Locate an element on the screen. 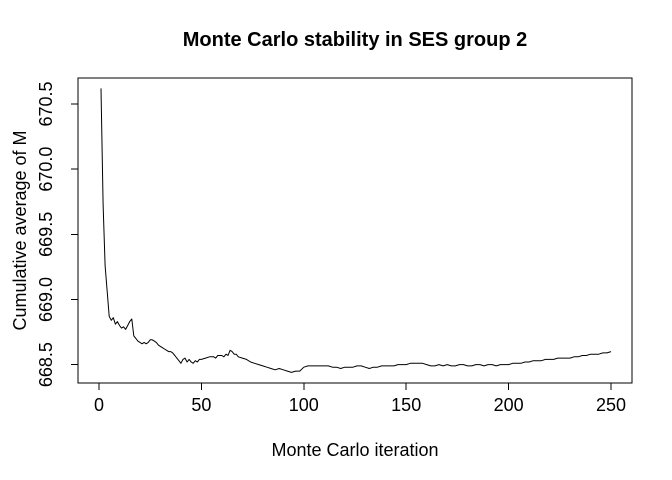 The width and height of the screenshot is (672, 480). y-axis-tick-label: 670.0 is located at coordinates (46, 169).